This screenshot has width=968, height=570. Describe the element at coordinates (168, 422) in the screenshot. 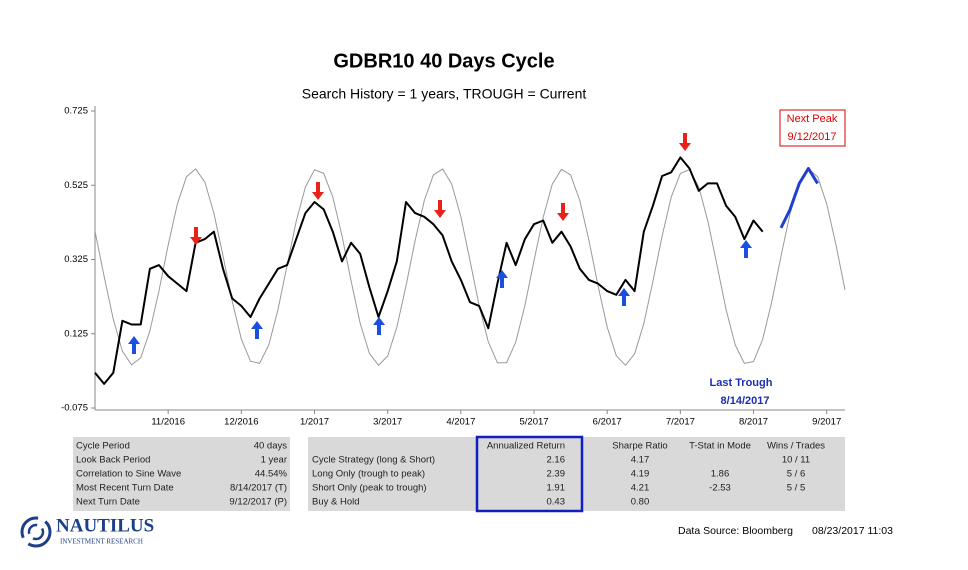

I see `x-tick-label: 11/2016` at that location.